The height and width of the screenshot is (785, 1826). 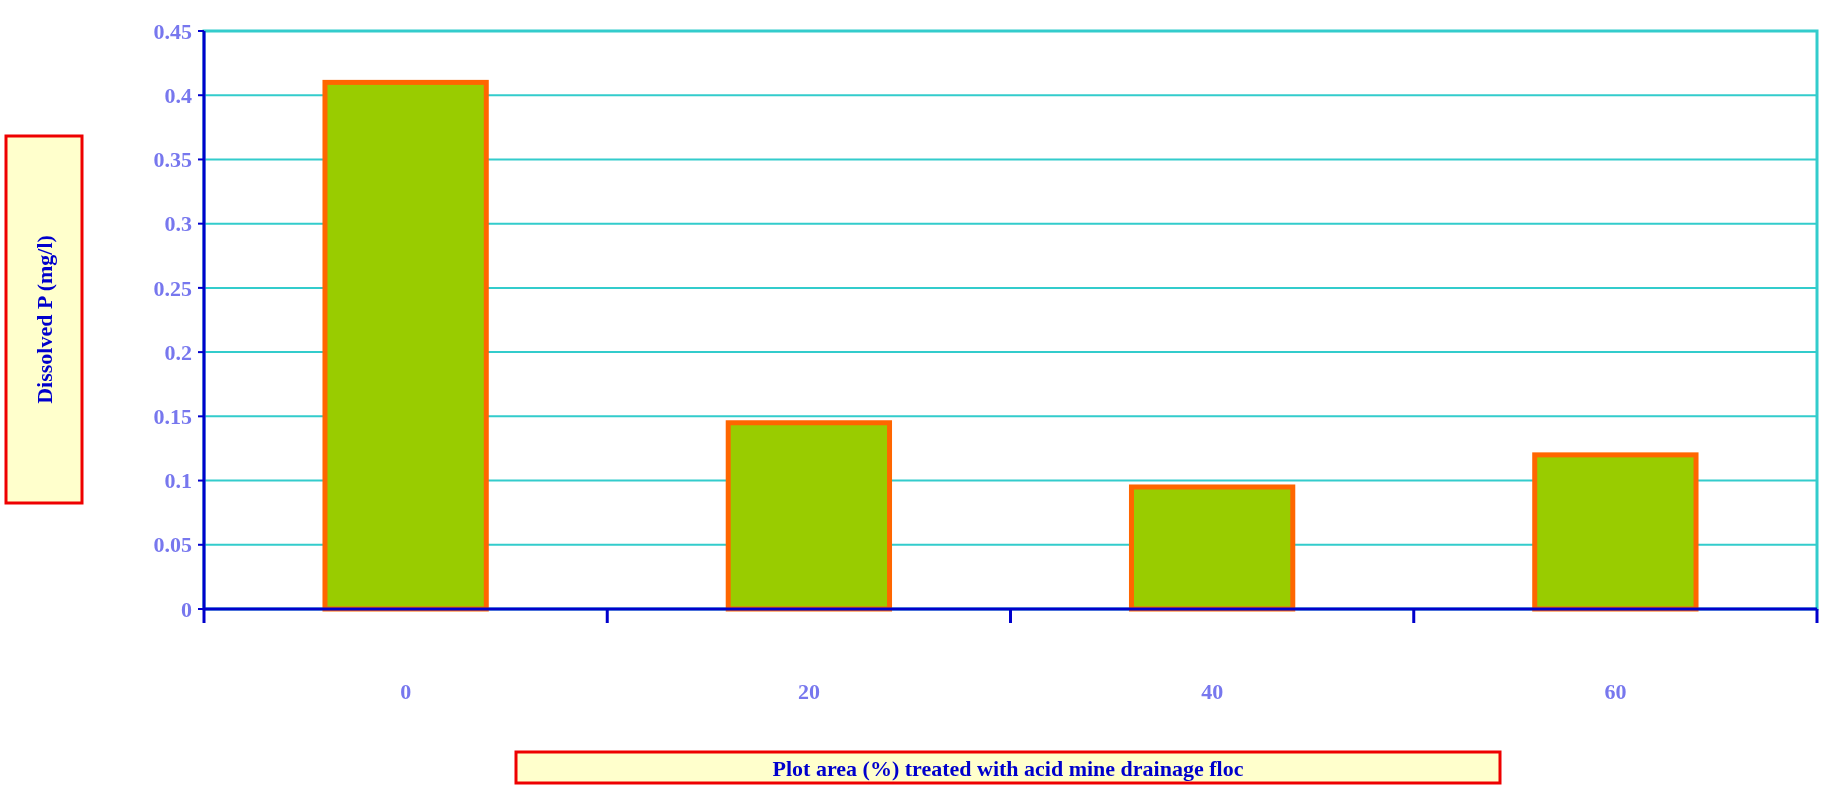 I want to click on x-tick-label: 40, so click(x=1212, y=691).